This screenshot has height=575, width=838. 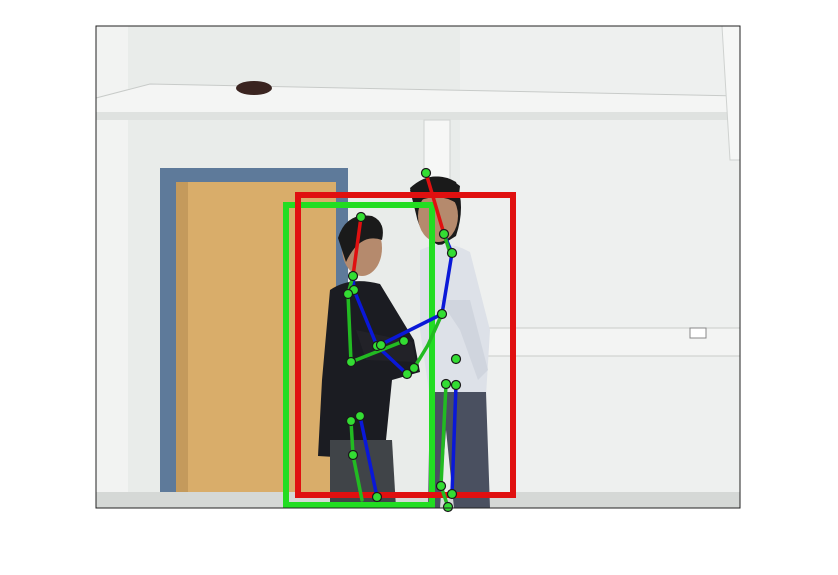 I want to click on door, so click(x=256, y=345).